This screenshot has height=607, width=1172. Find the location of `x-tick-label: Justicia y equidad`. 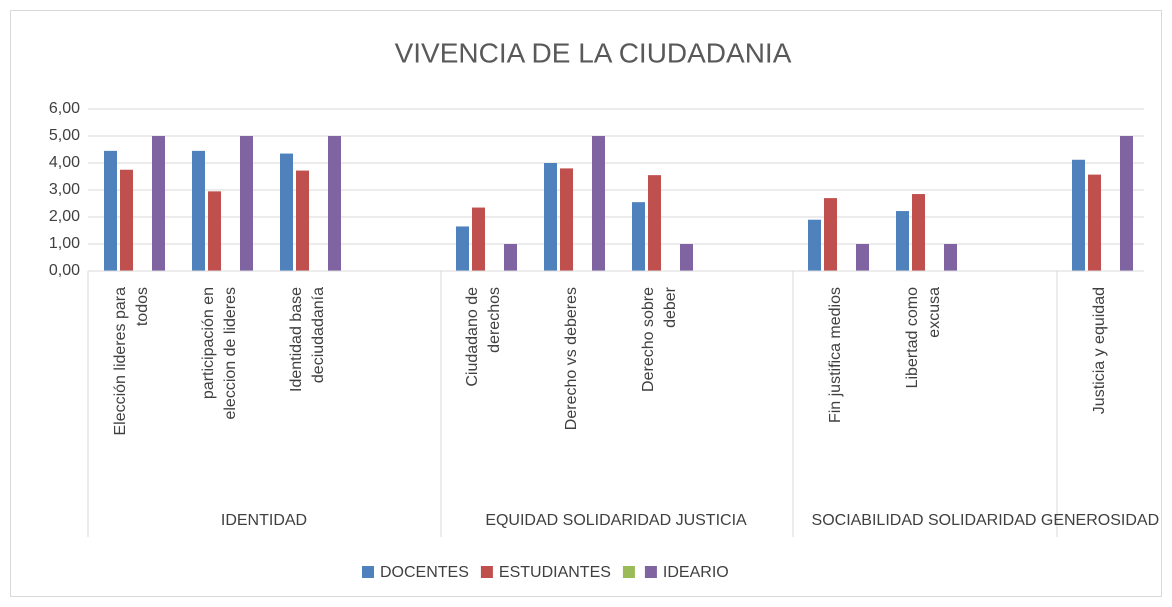

x-tick-label: Justicia y equidad is located at coordinates (1099, 350).